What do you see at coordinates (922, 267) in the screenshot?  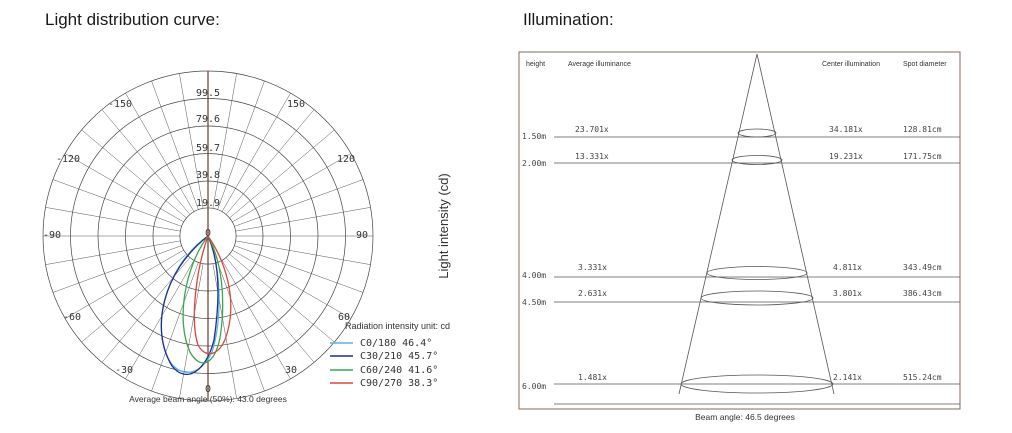 I see `row-spot: 343.49cm` at bounding box center [922, 267].